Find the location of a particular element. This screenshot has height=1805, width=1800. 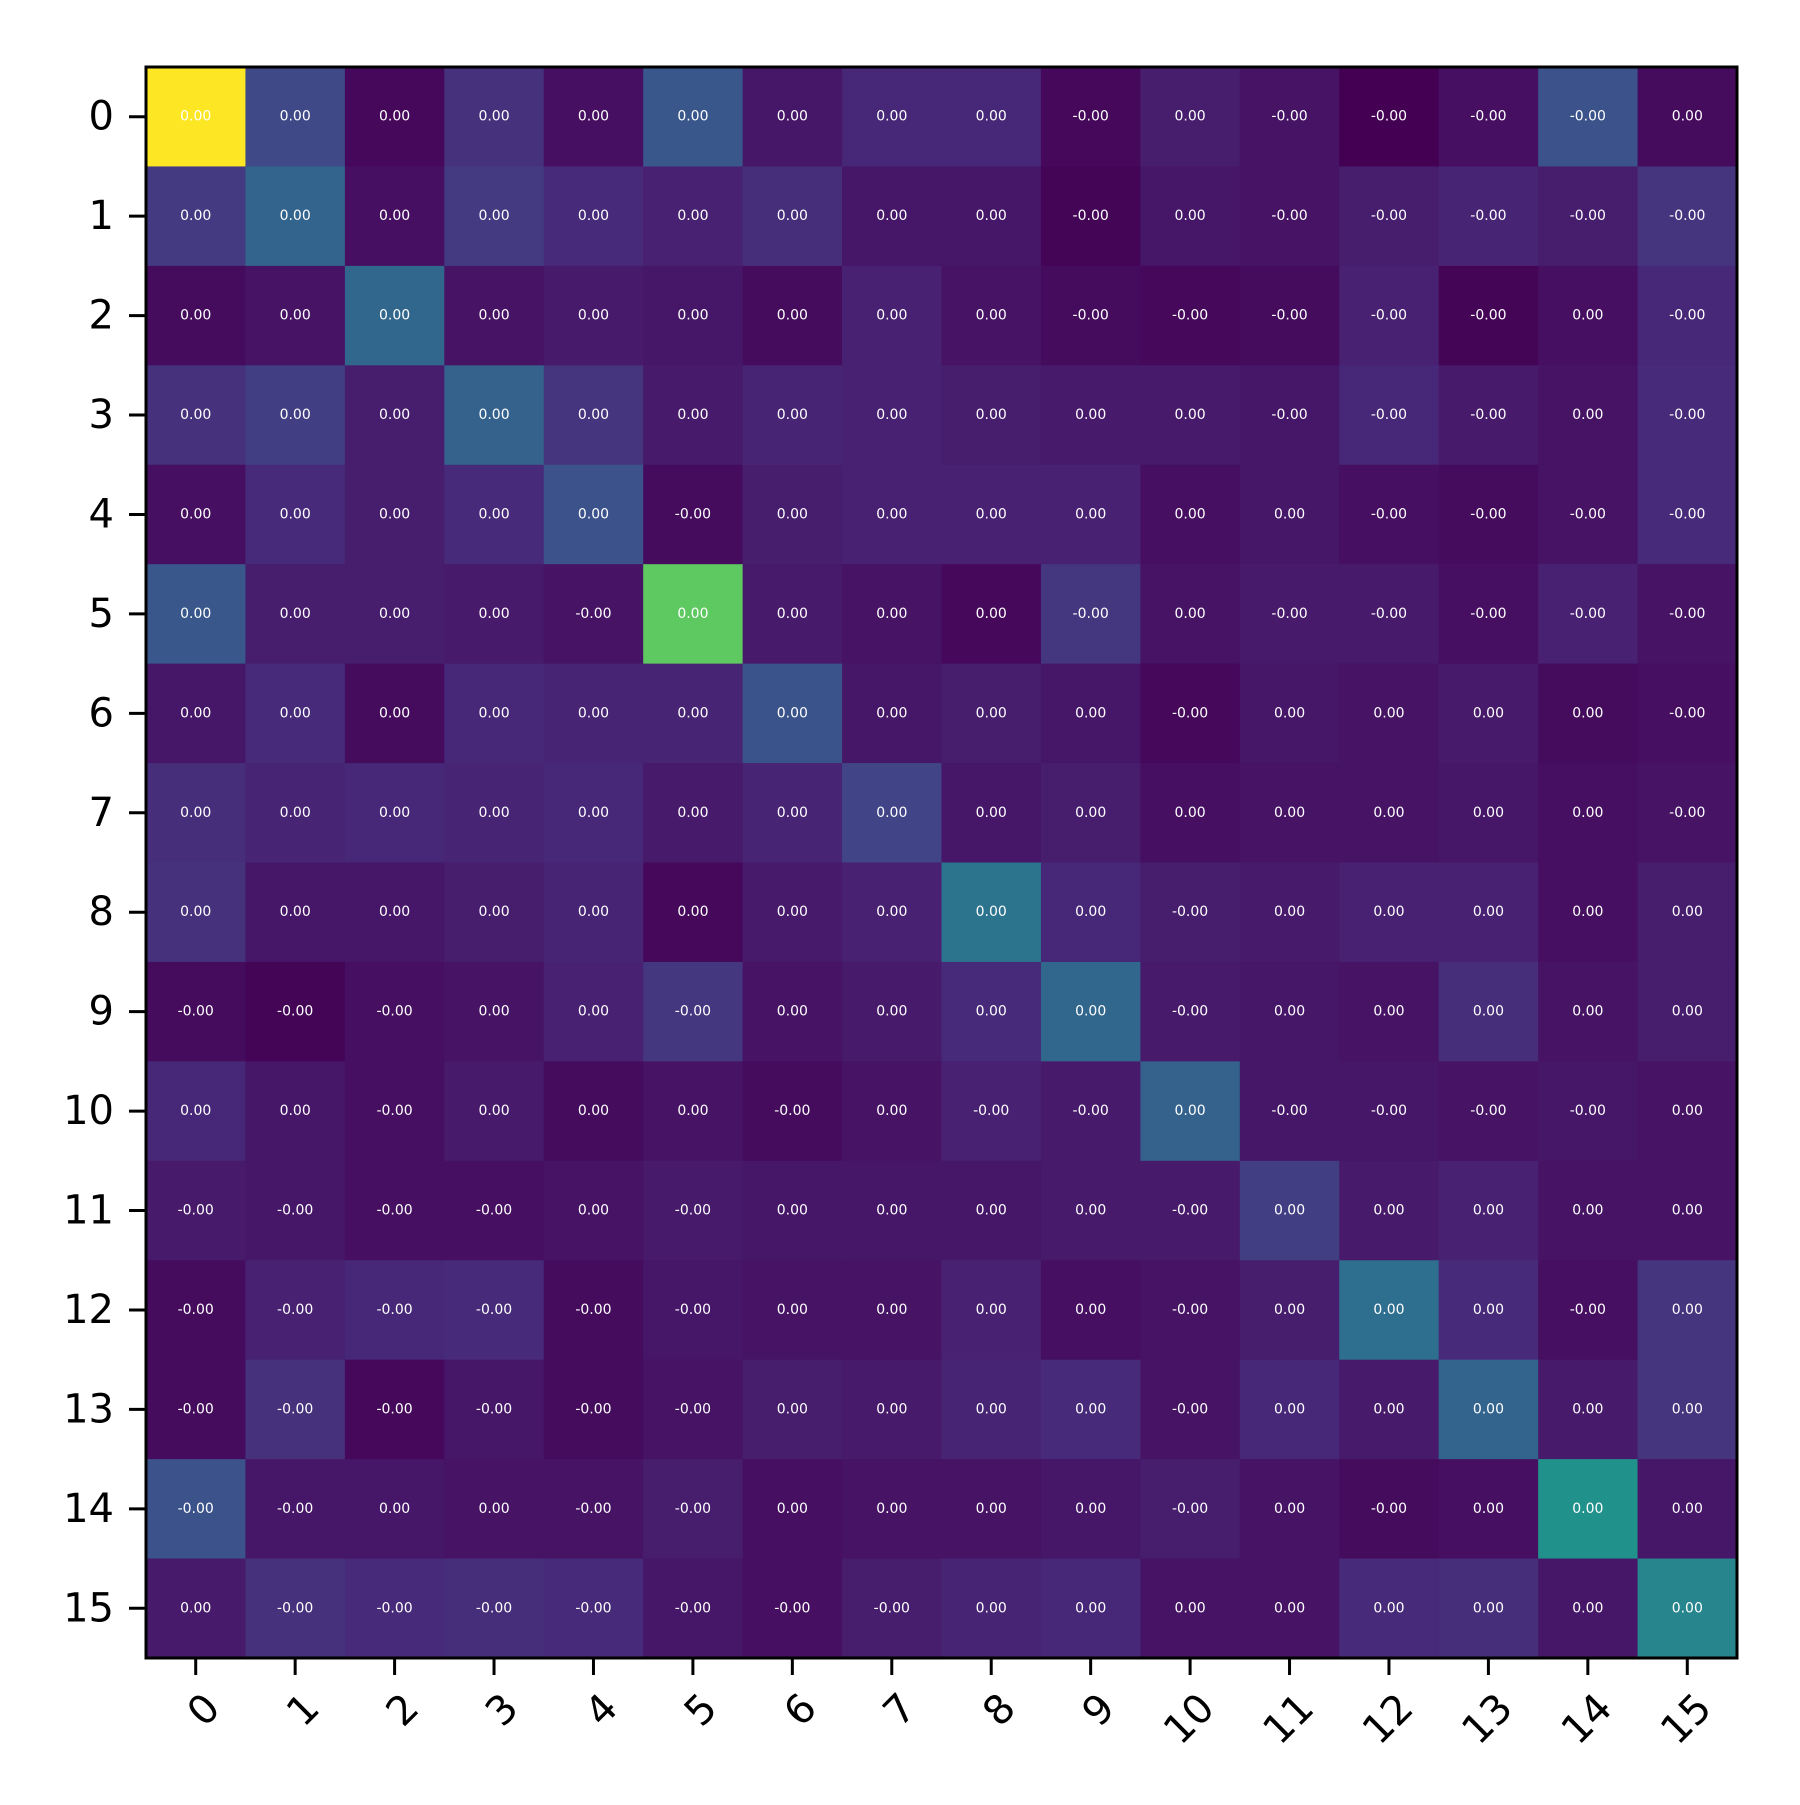

heatmap-cell-r2-c8 is located at coordinates (991, 315).